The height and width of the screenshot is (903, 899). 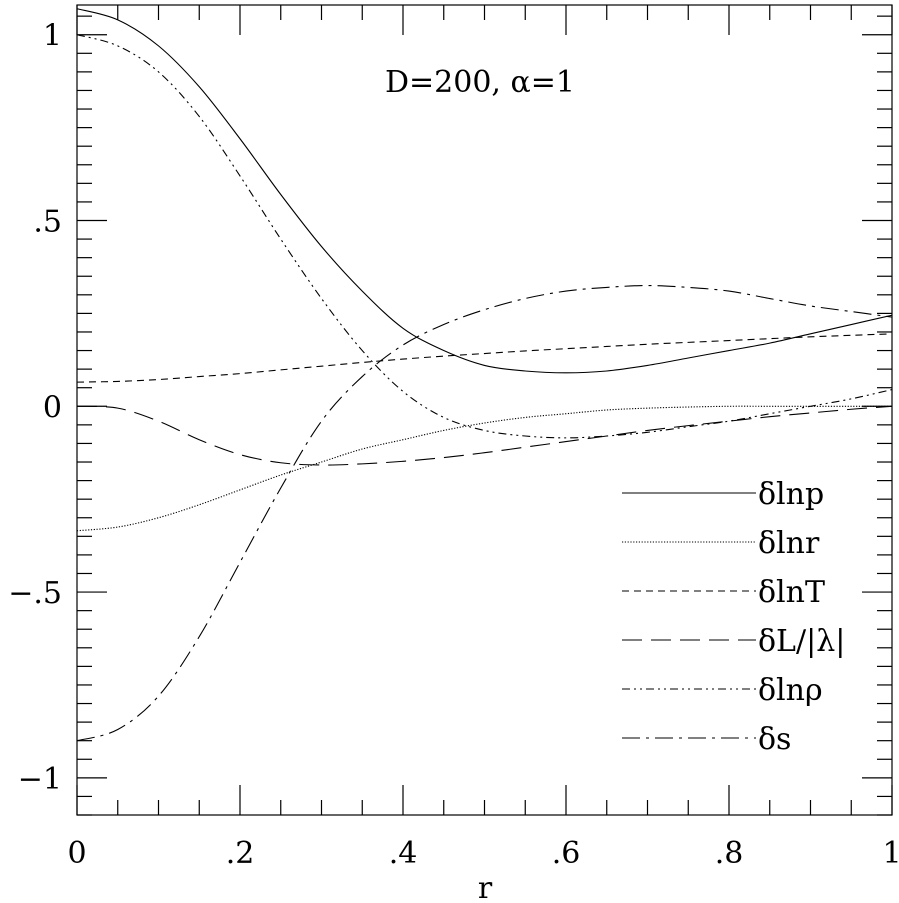 What do you see at coordinates (890, 853) in the screenshot?
I see `x-tick-label: 1` at bounding box center [890, 853].